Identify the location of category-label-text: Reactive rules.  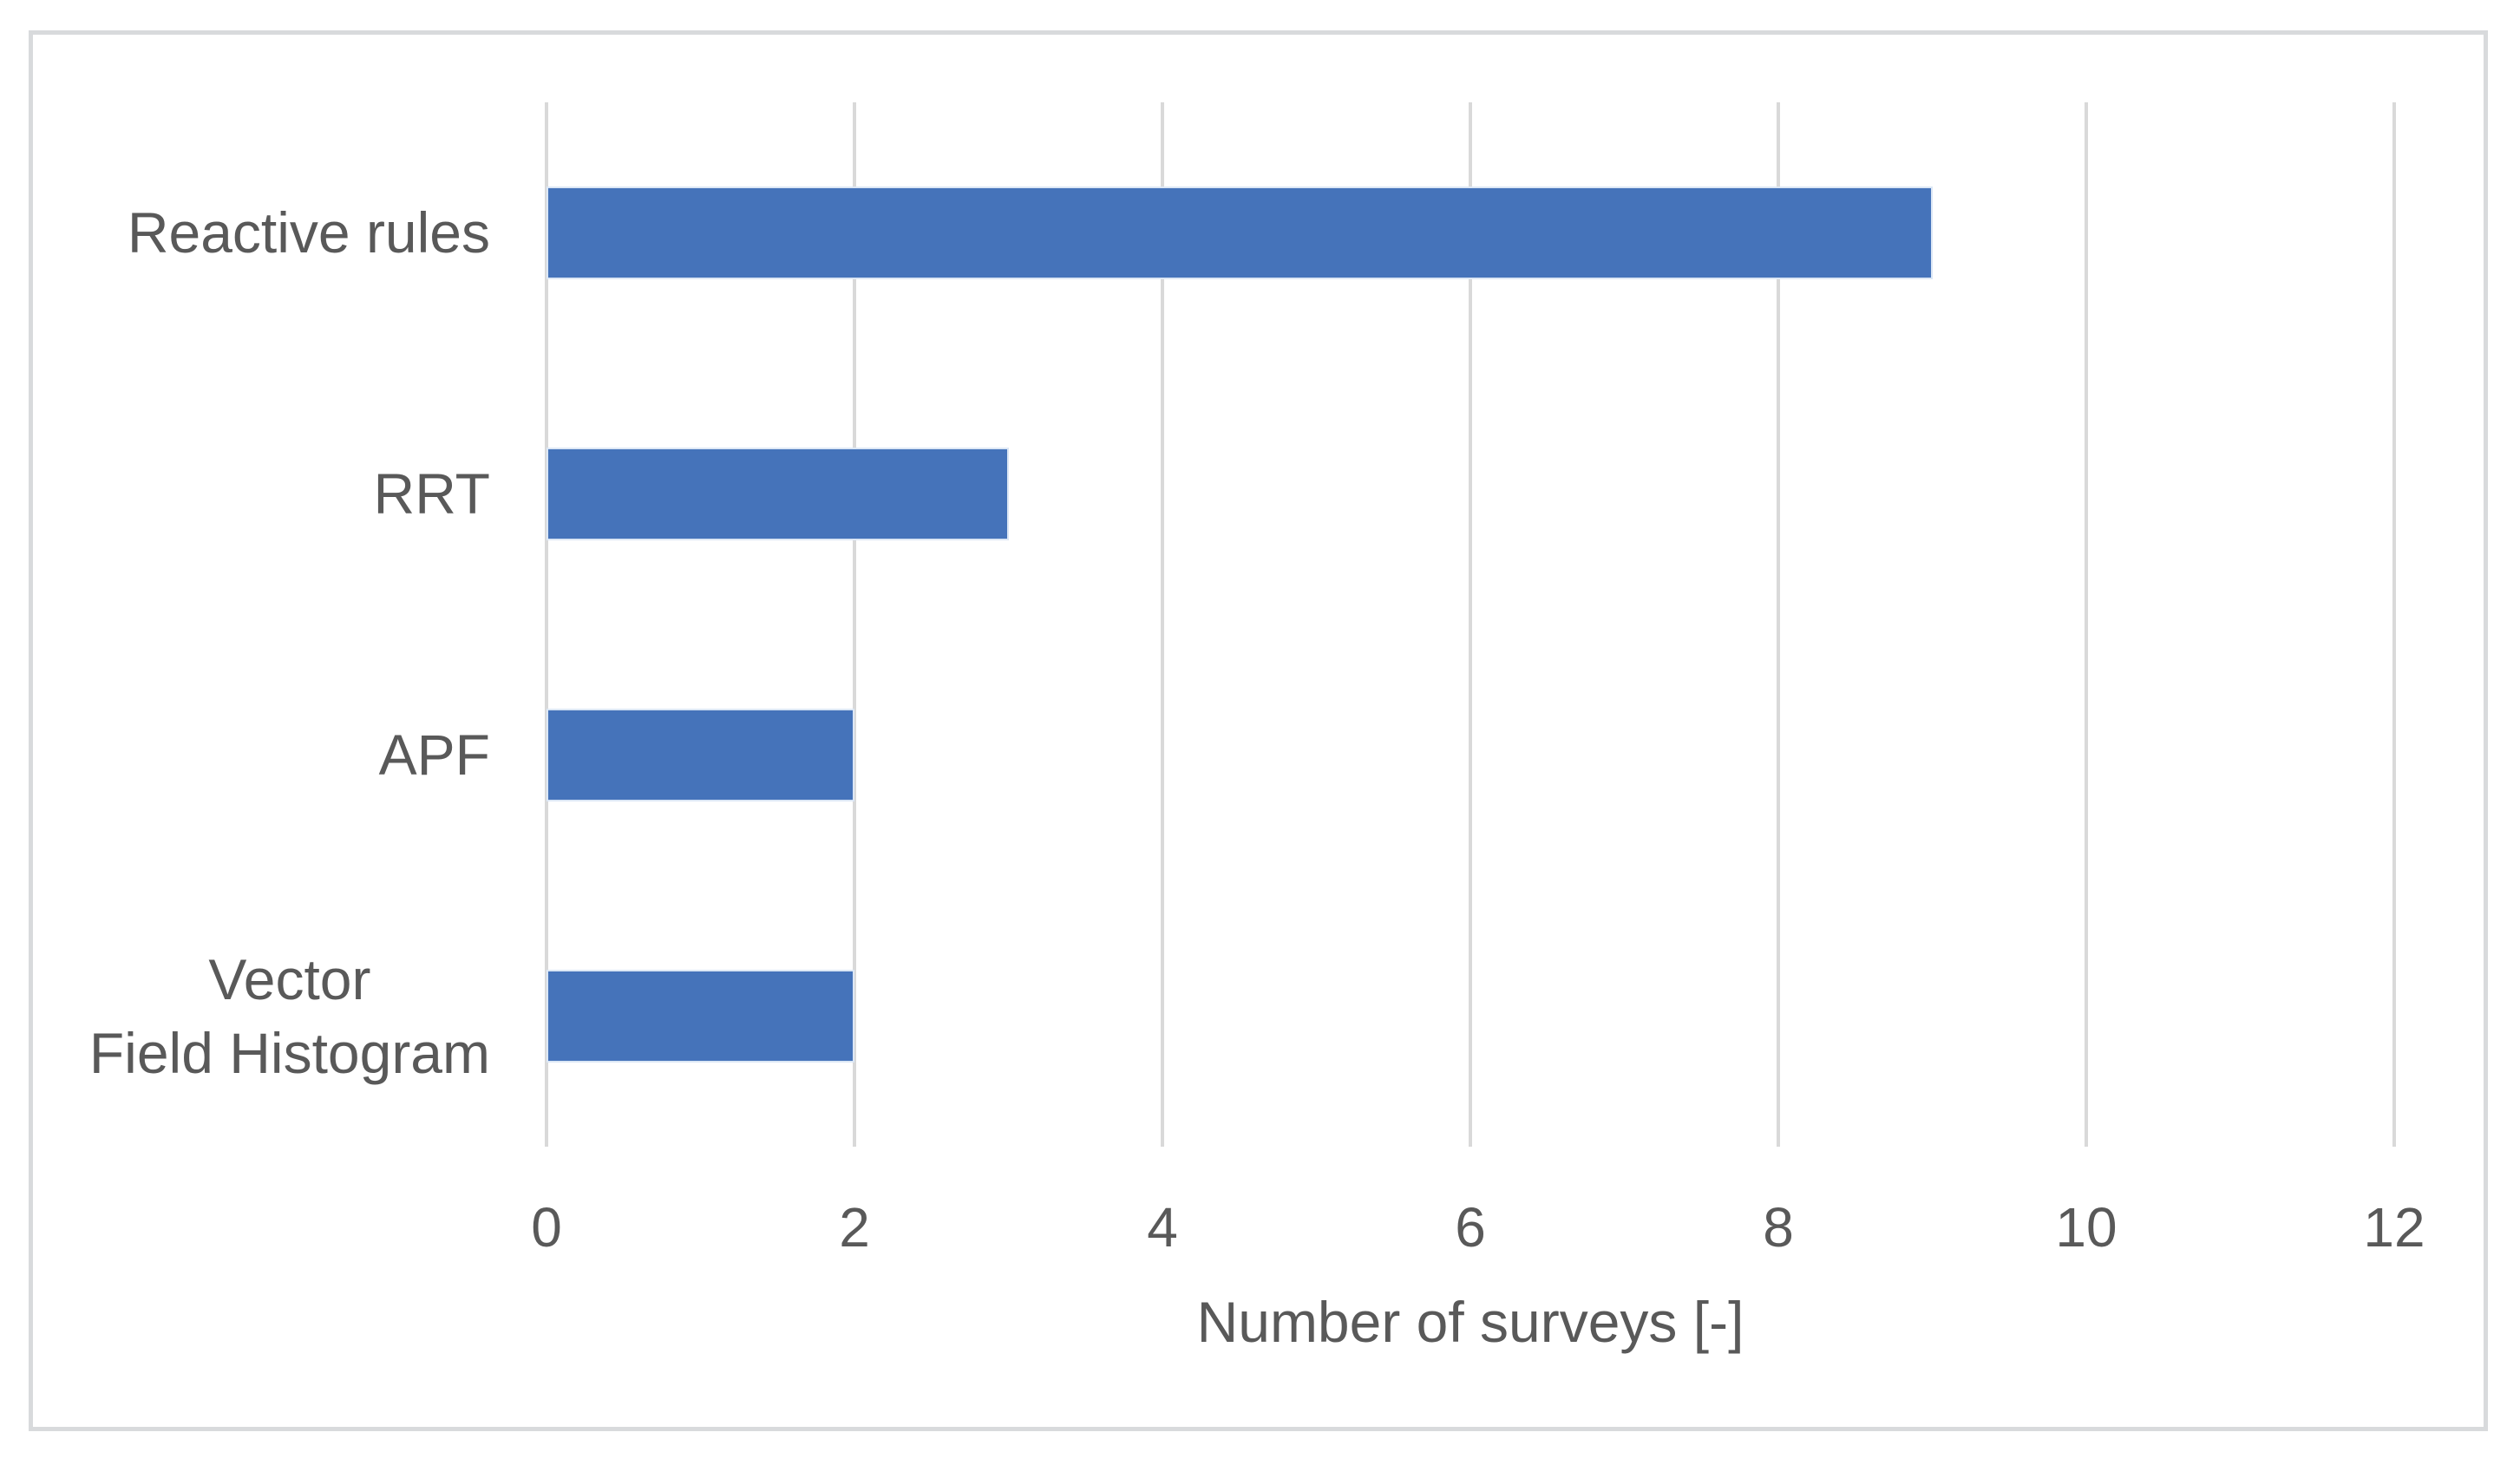
(308, 232).